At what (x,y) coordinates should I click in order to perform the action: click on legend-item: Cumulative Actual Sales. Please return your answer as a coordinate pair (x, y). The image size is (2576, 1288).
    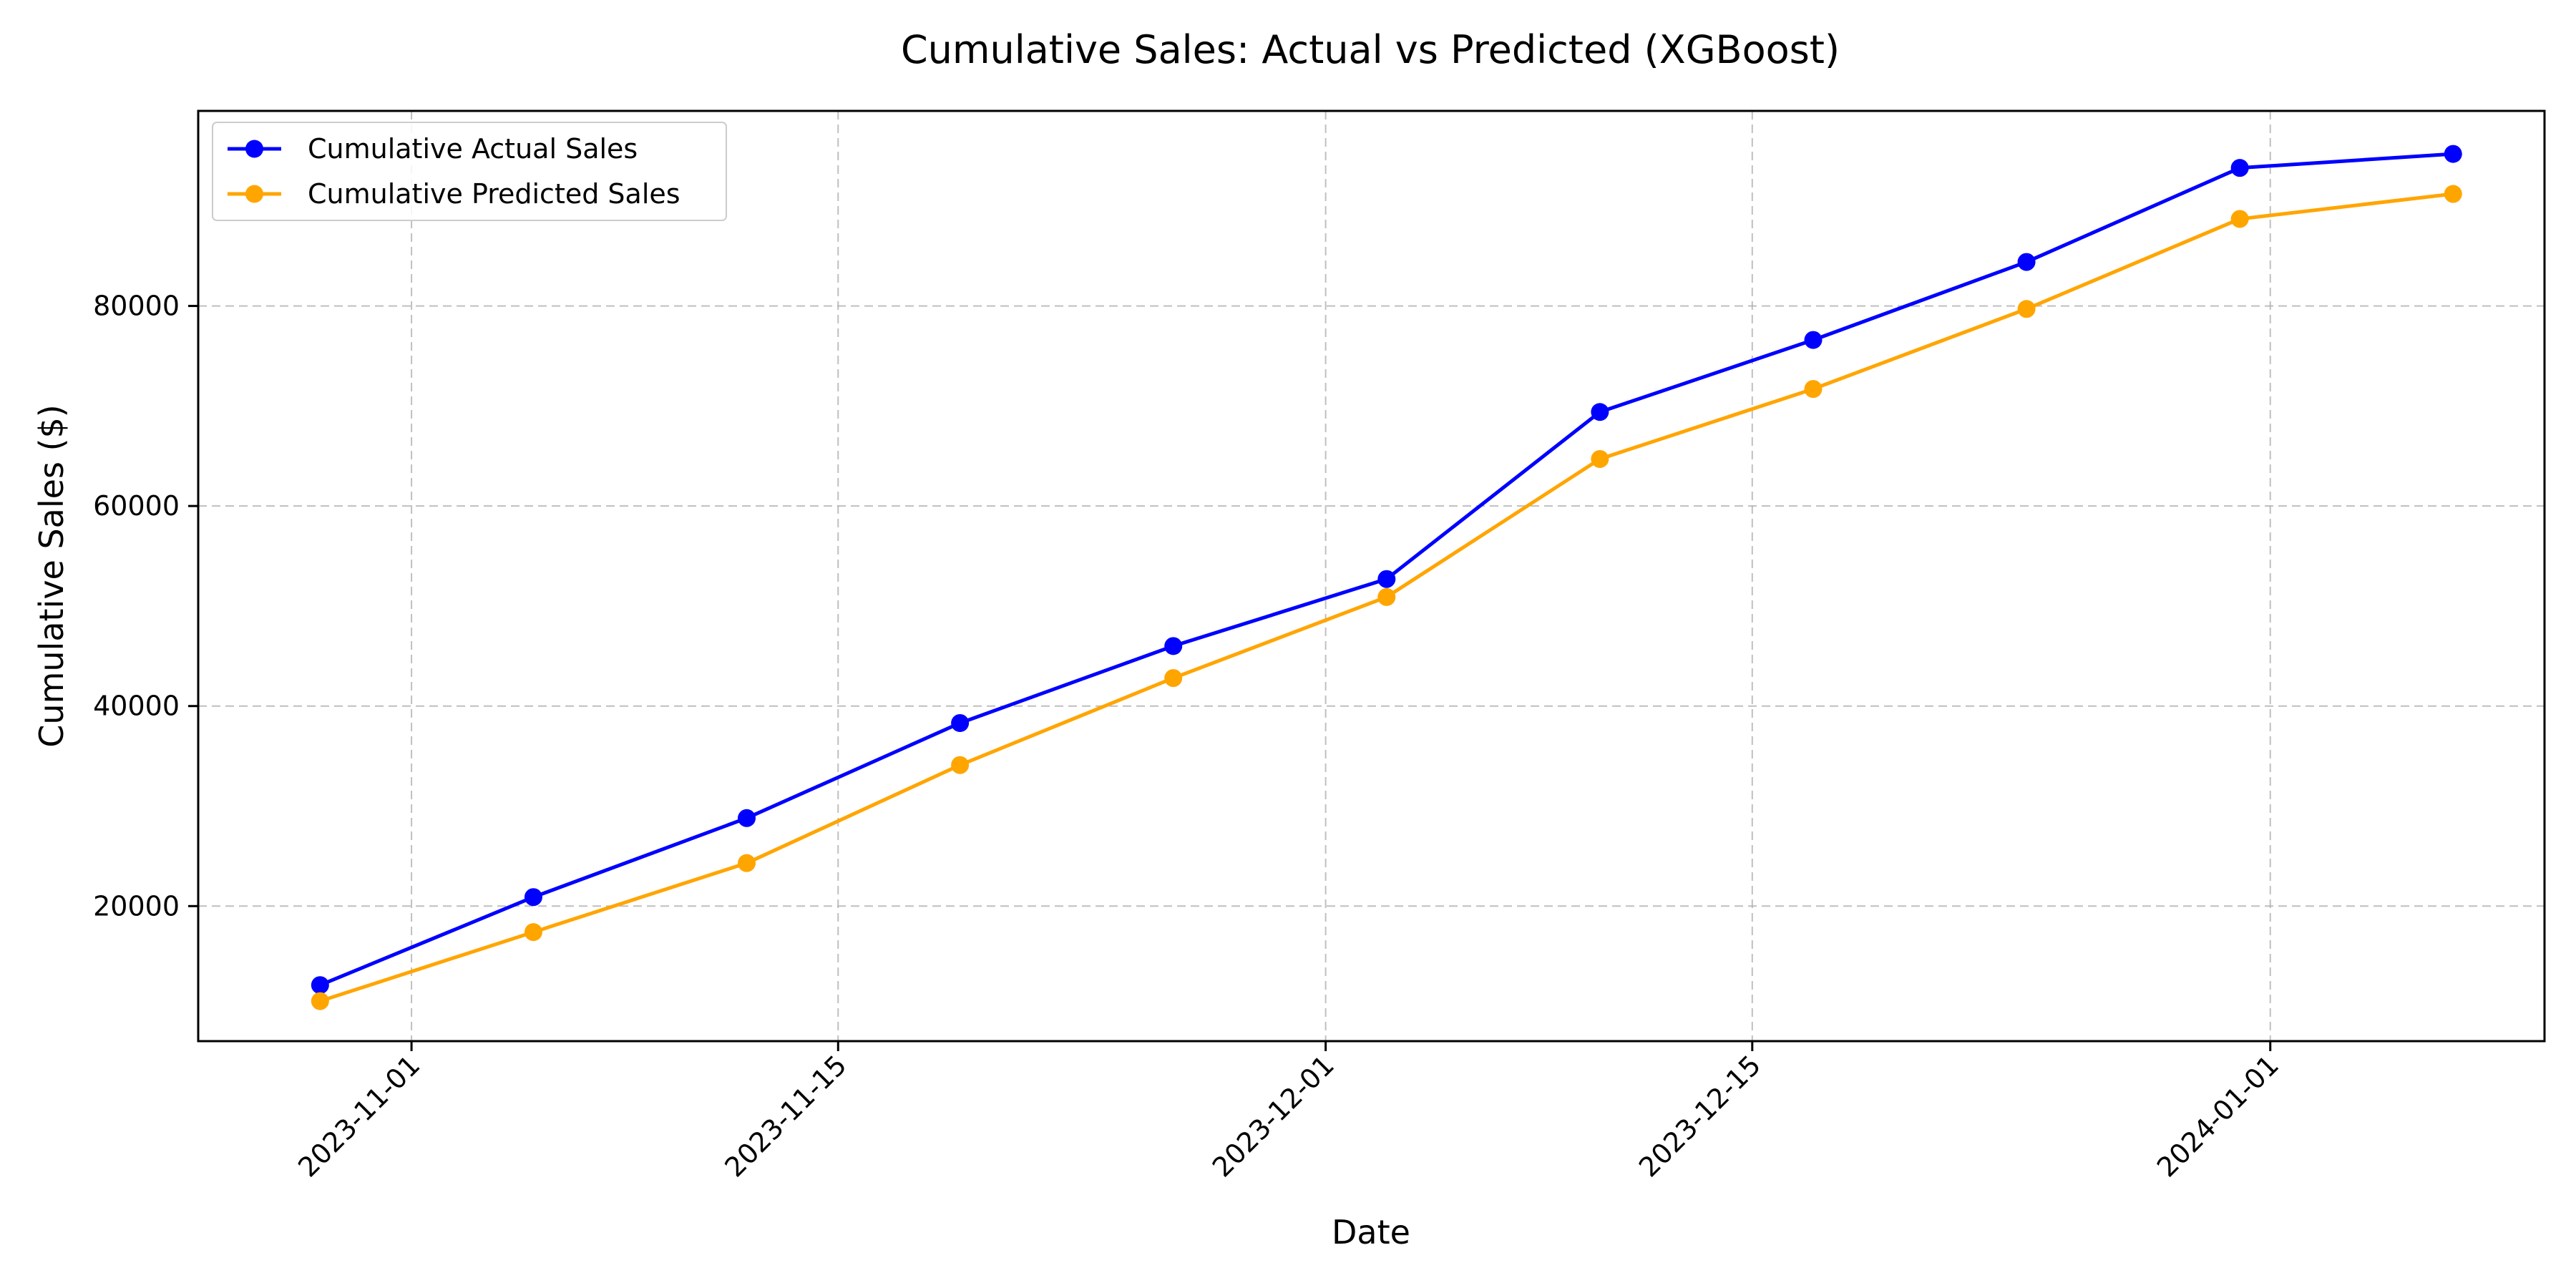
    Looking at the image, I should click on (433, 149).